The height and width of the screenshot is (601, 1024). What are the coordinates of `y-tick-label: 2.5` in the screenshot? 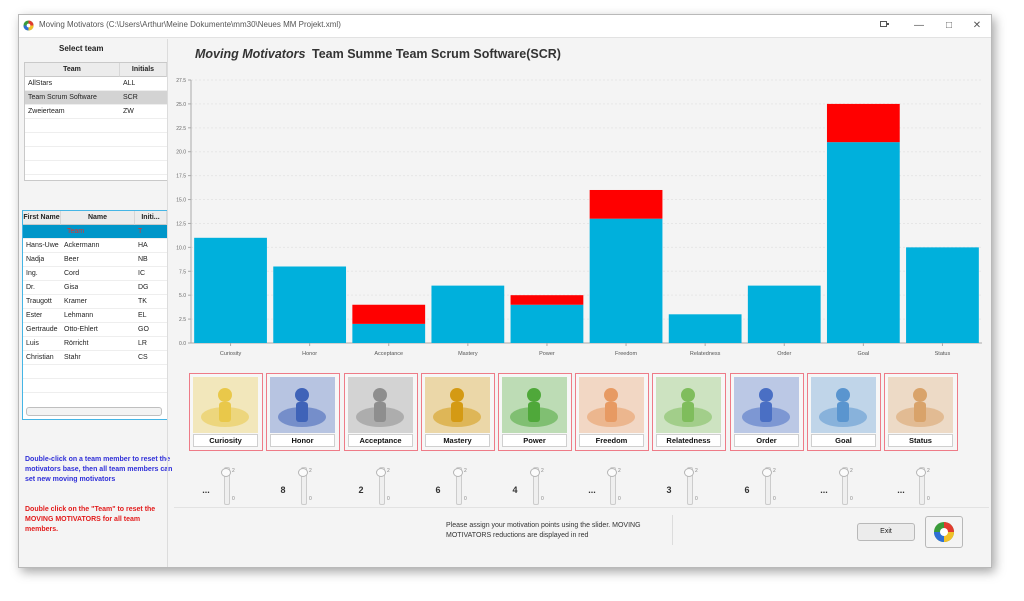 It's located at (182, 320).